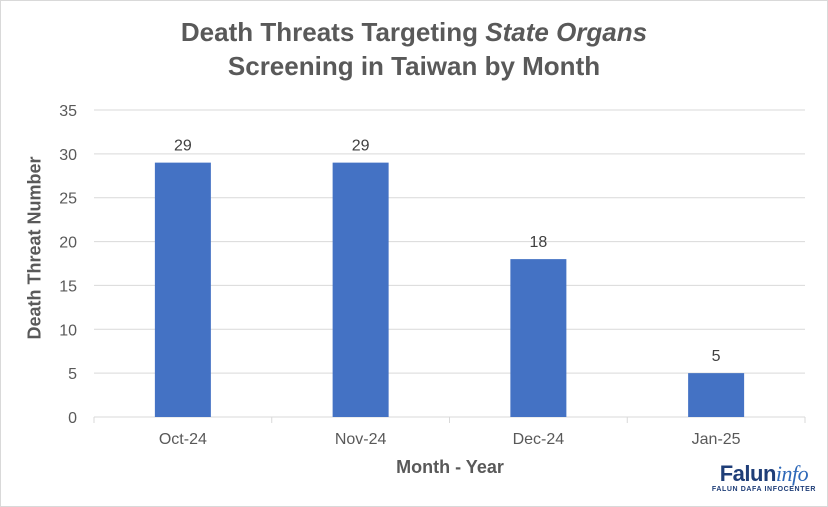 This screenshot has width=828, height=507. Describe the element at coordinates (68, 243) in the screenshot. I see `y-tick-label: 20` at that location.